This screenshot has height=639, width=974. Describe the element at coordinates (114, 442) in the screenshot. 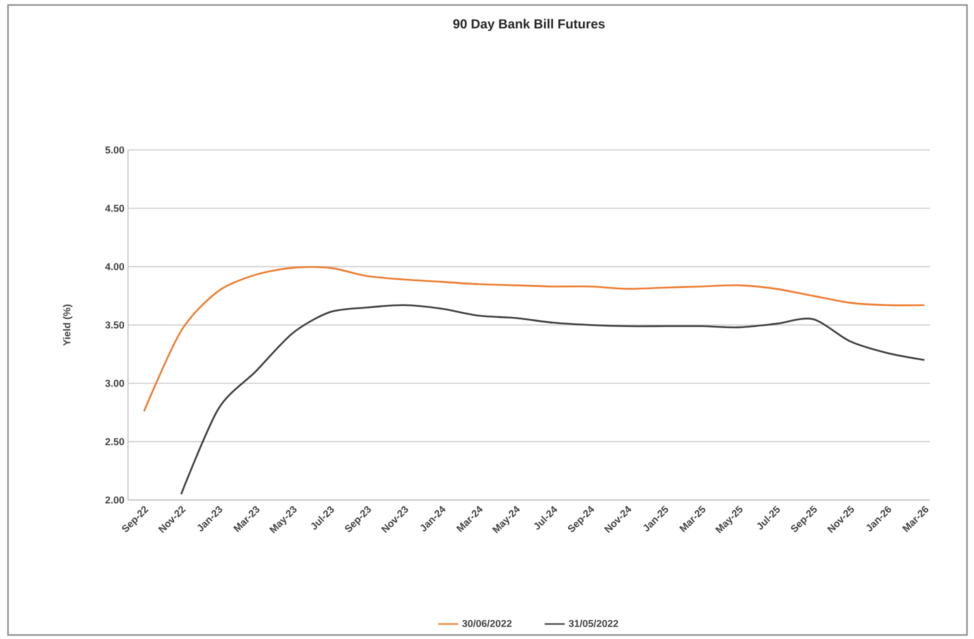

I see `y-tick-label: 2.50` at that location.